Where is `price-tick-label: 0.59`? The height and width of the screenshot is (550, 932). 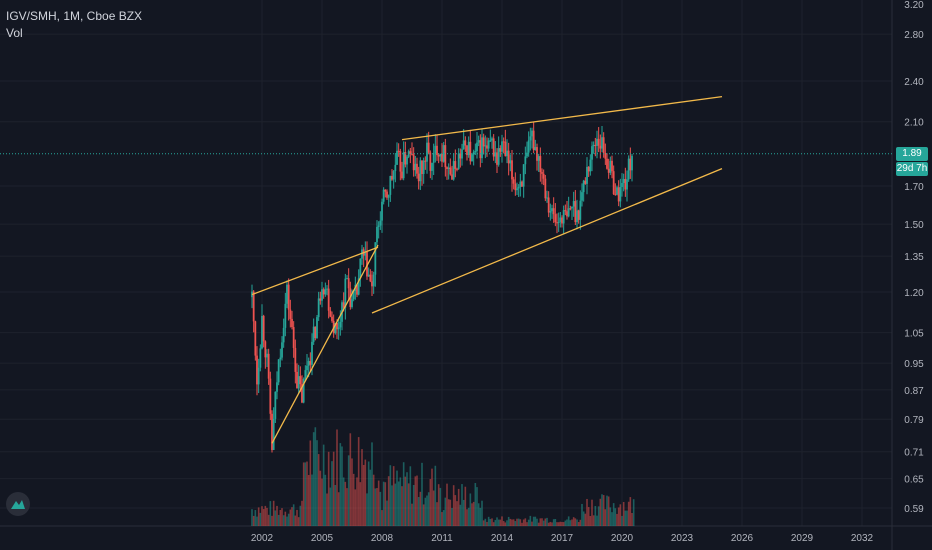
price-tick-label: 0.59 is located at coordinates (914, 509).